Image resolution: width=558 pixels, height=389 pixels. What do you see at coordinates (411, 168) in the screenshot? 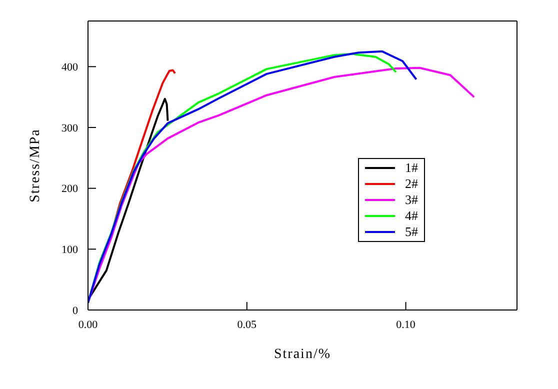
I see `legend-label: 1#` at bounding box center [411, 168].